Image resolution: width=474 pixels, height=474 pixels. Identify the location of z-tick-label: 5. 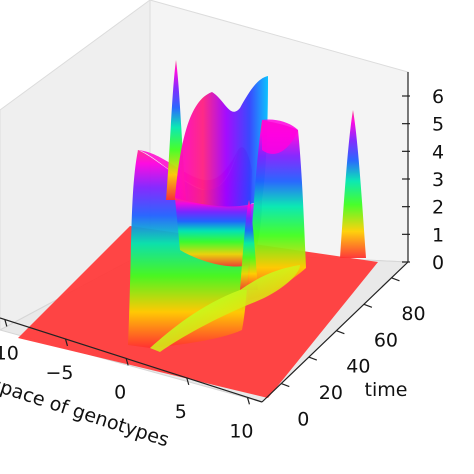
(438, 125).